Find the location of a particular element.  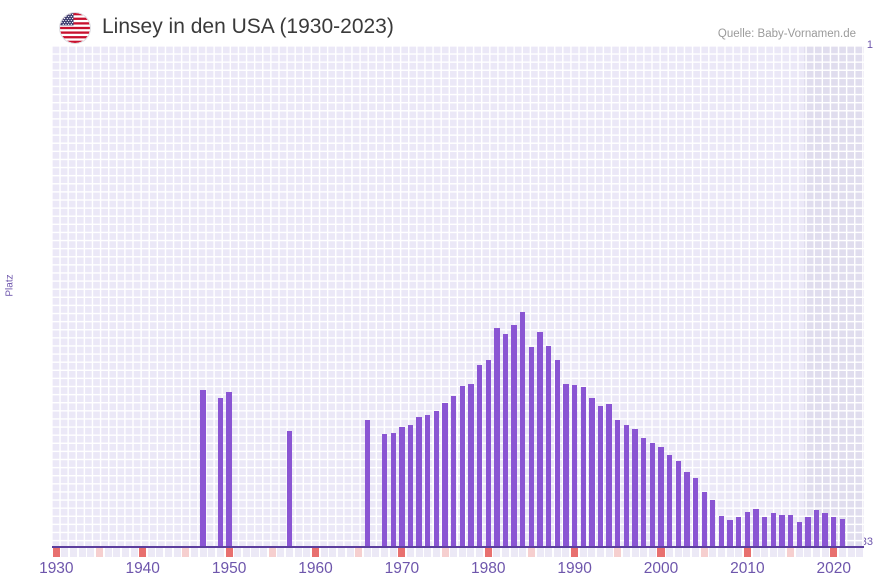

x-tick-cell-1994 is located at coordinates (609, 552).